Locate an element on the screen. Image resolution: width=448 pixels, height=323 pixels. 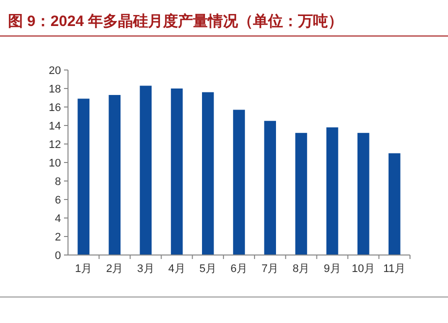
y-tick-label: 14 is located at coordinates (54, 126).